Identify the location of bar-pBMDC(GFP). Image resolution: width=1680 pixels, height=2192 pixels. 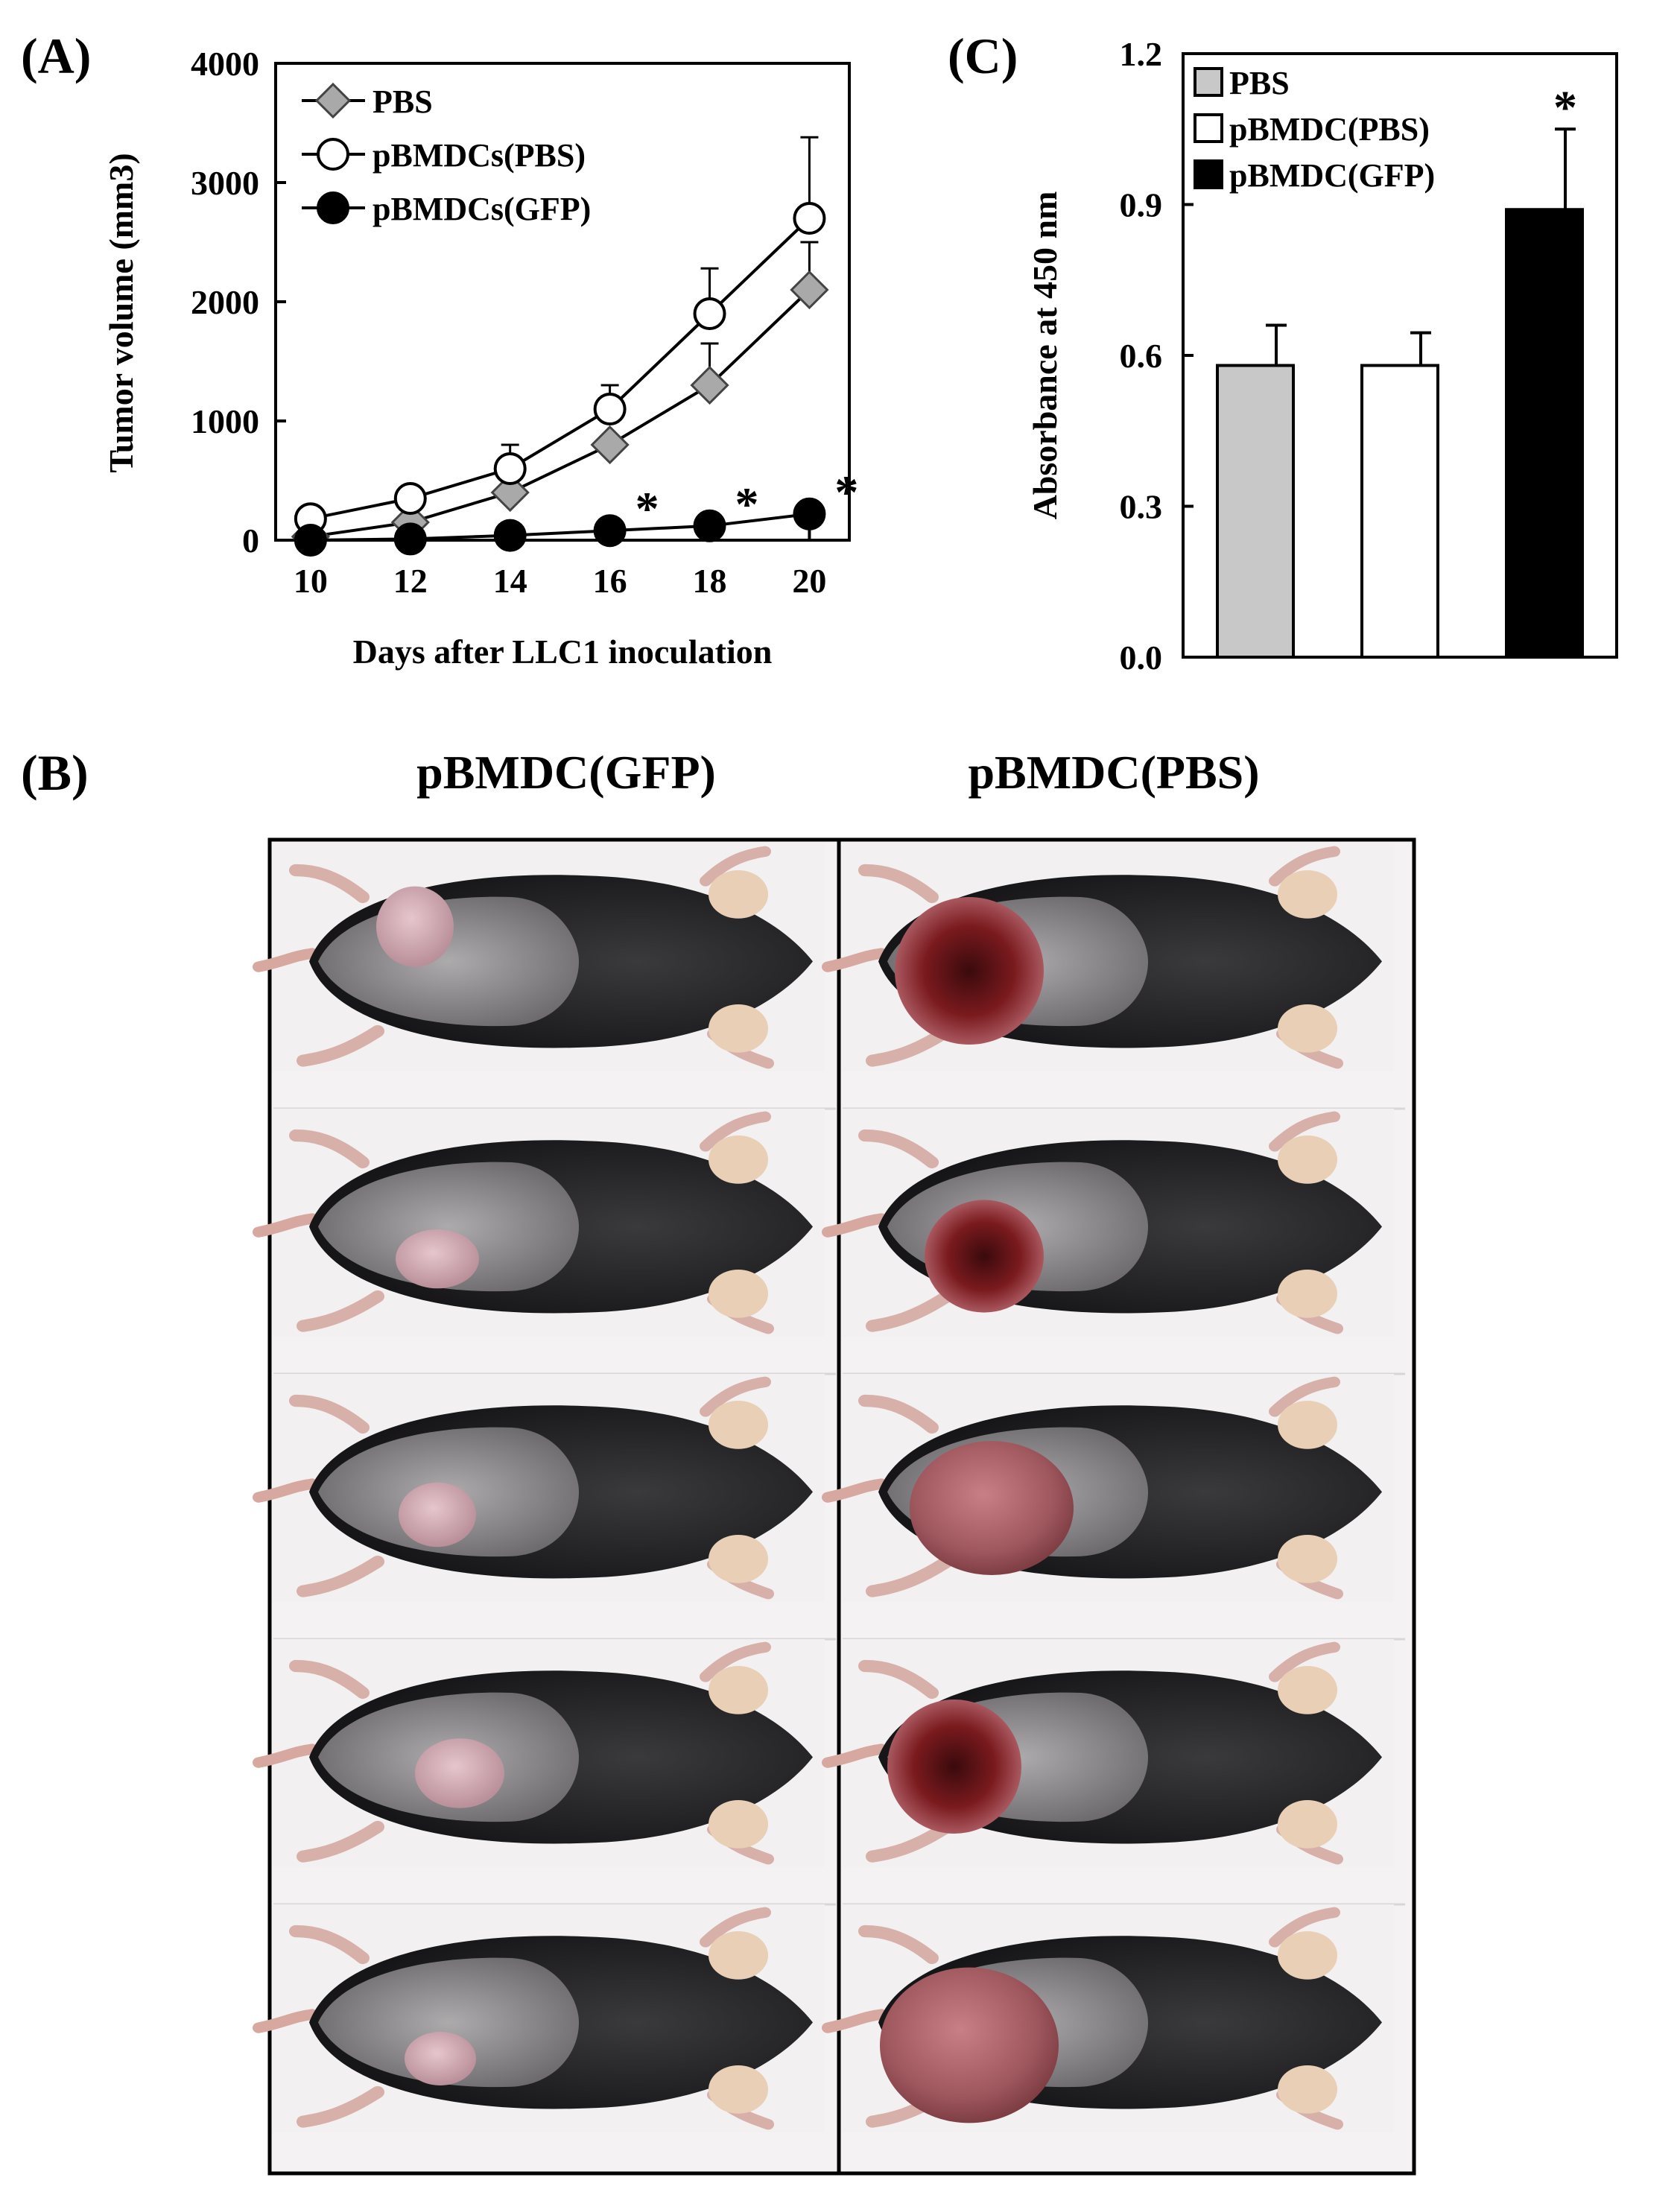
(1544, 434).